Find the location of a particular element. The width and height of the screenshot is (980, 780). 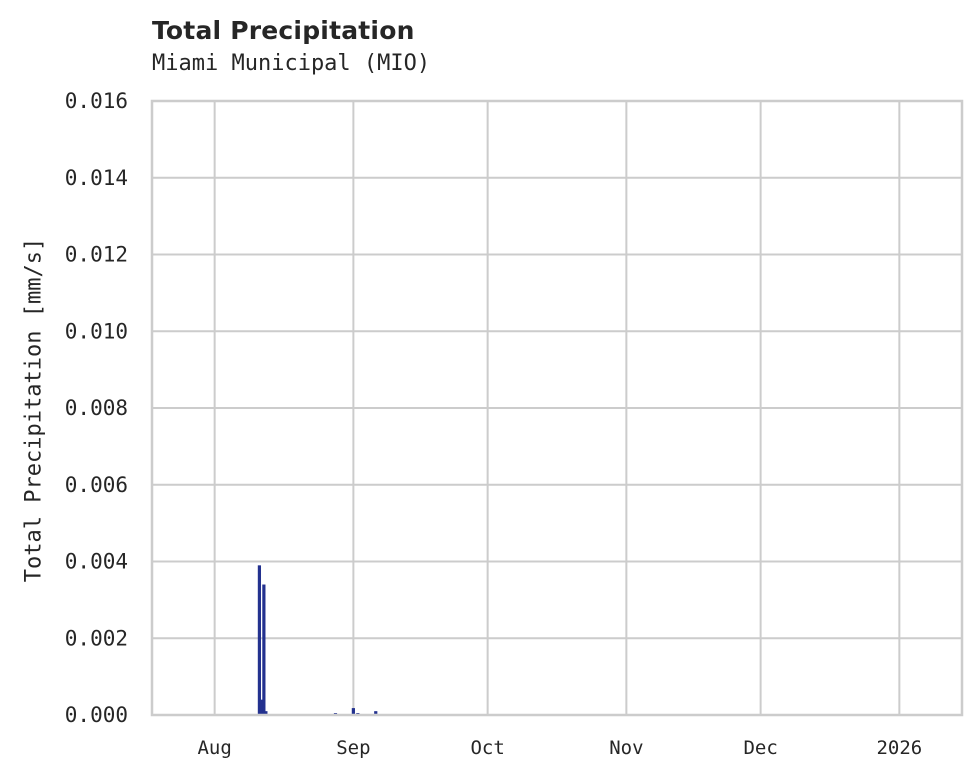

precipitation-series is located at coordinates (317, 640).